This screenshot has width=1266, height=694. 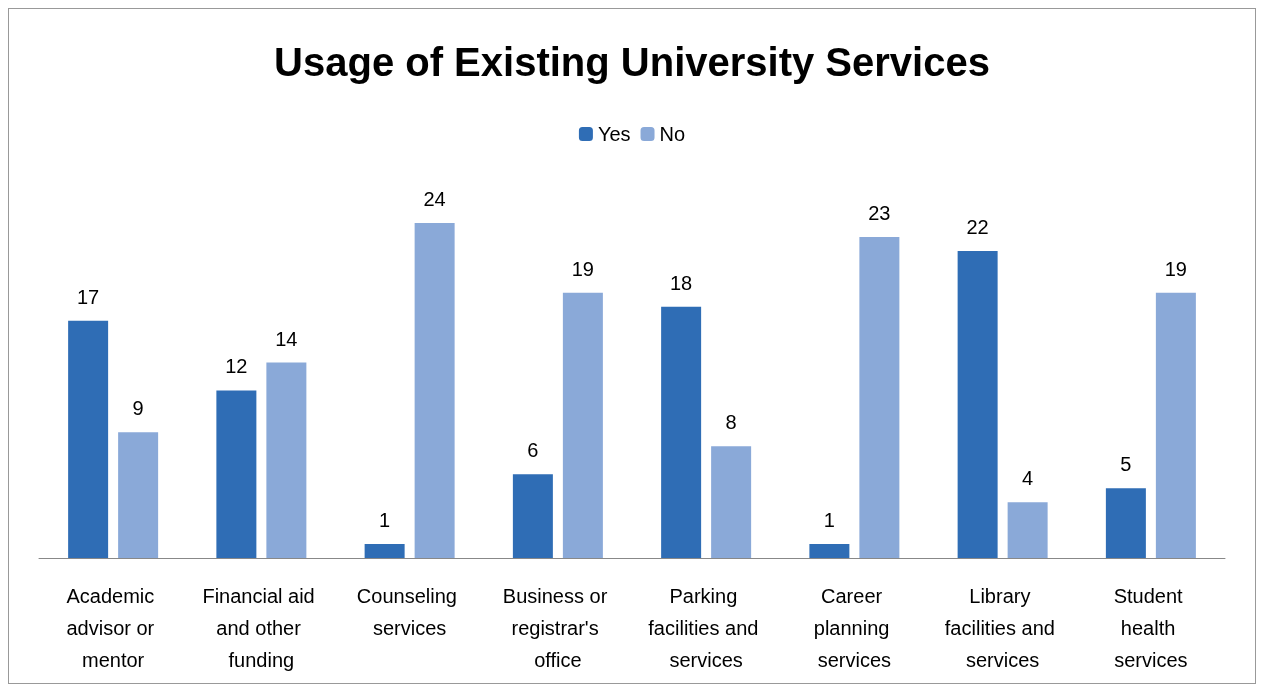 I want to click on x-tick-label: Career planning services, so click(x=854, y=628).